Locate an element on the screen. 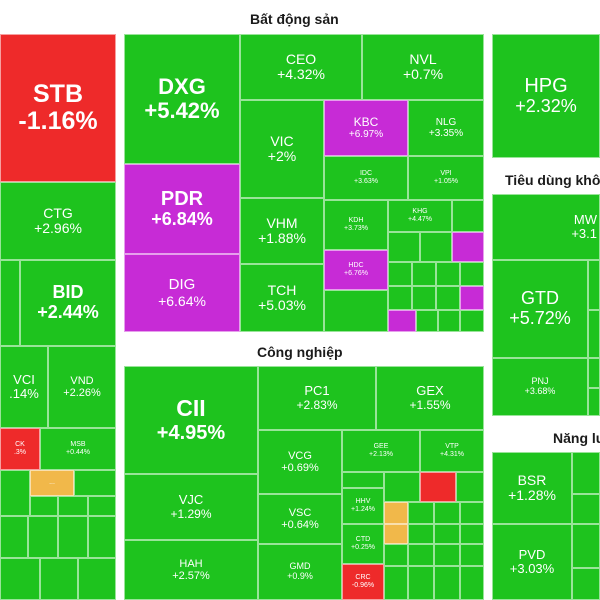 The width and height of the screenshot is (600, 600). stock-tile-hpg: HPG +2.32% is located at coordinates (546, 96).